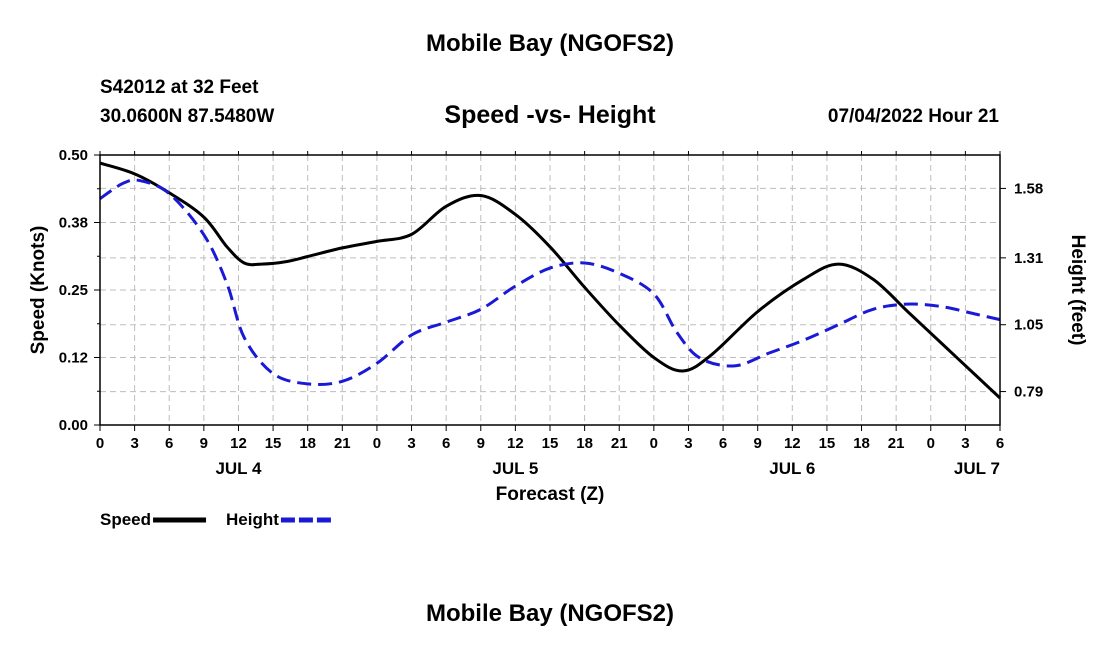  I want to click on day-label: JUL 5, so click(515, 468).